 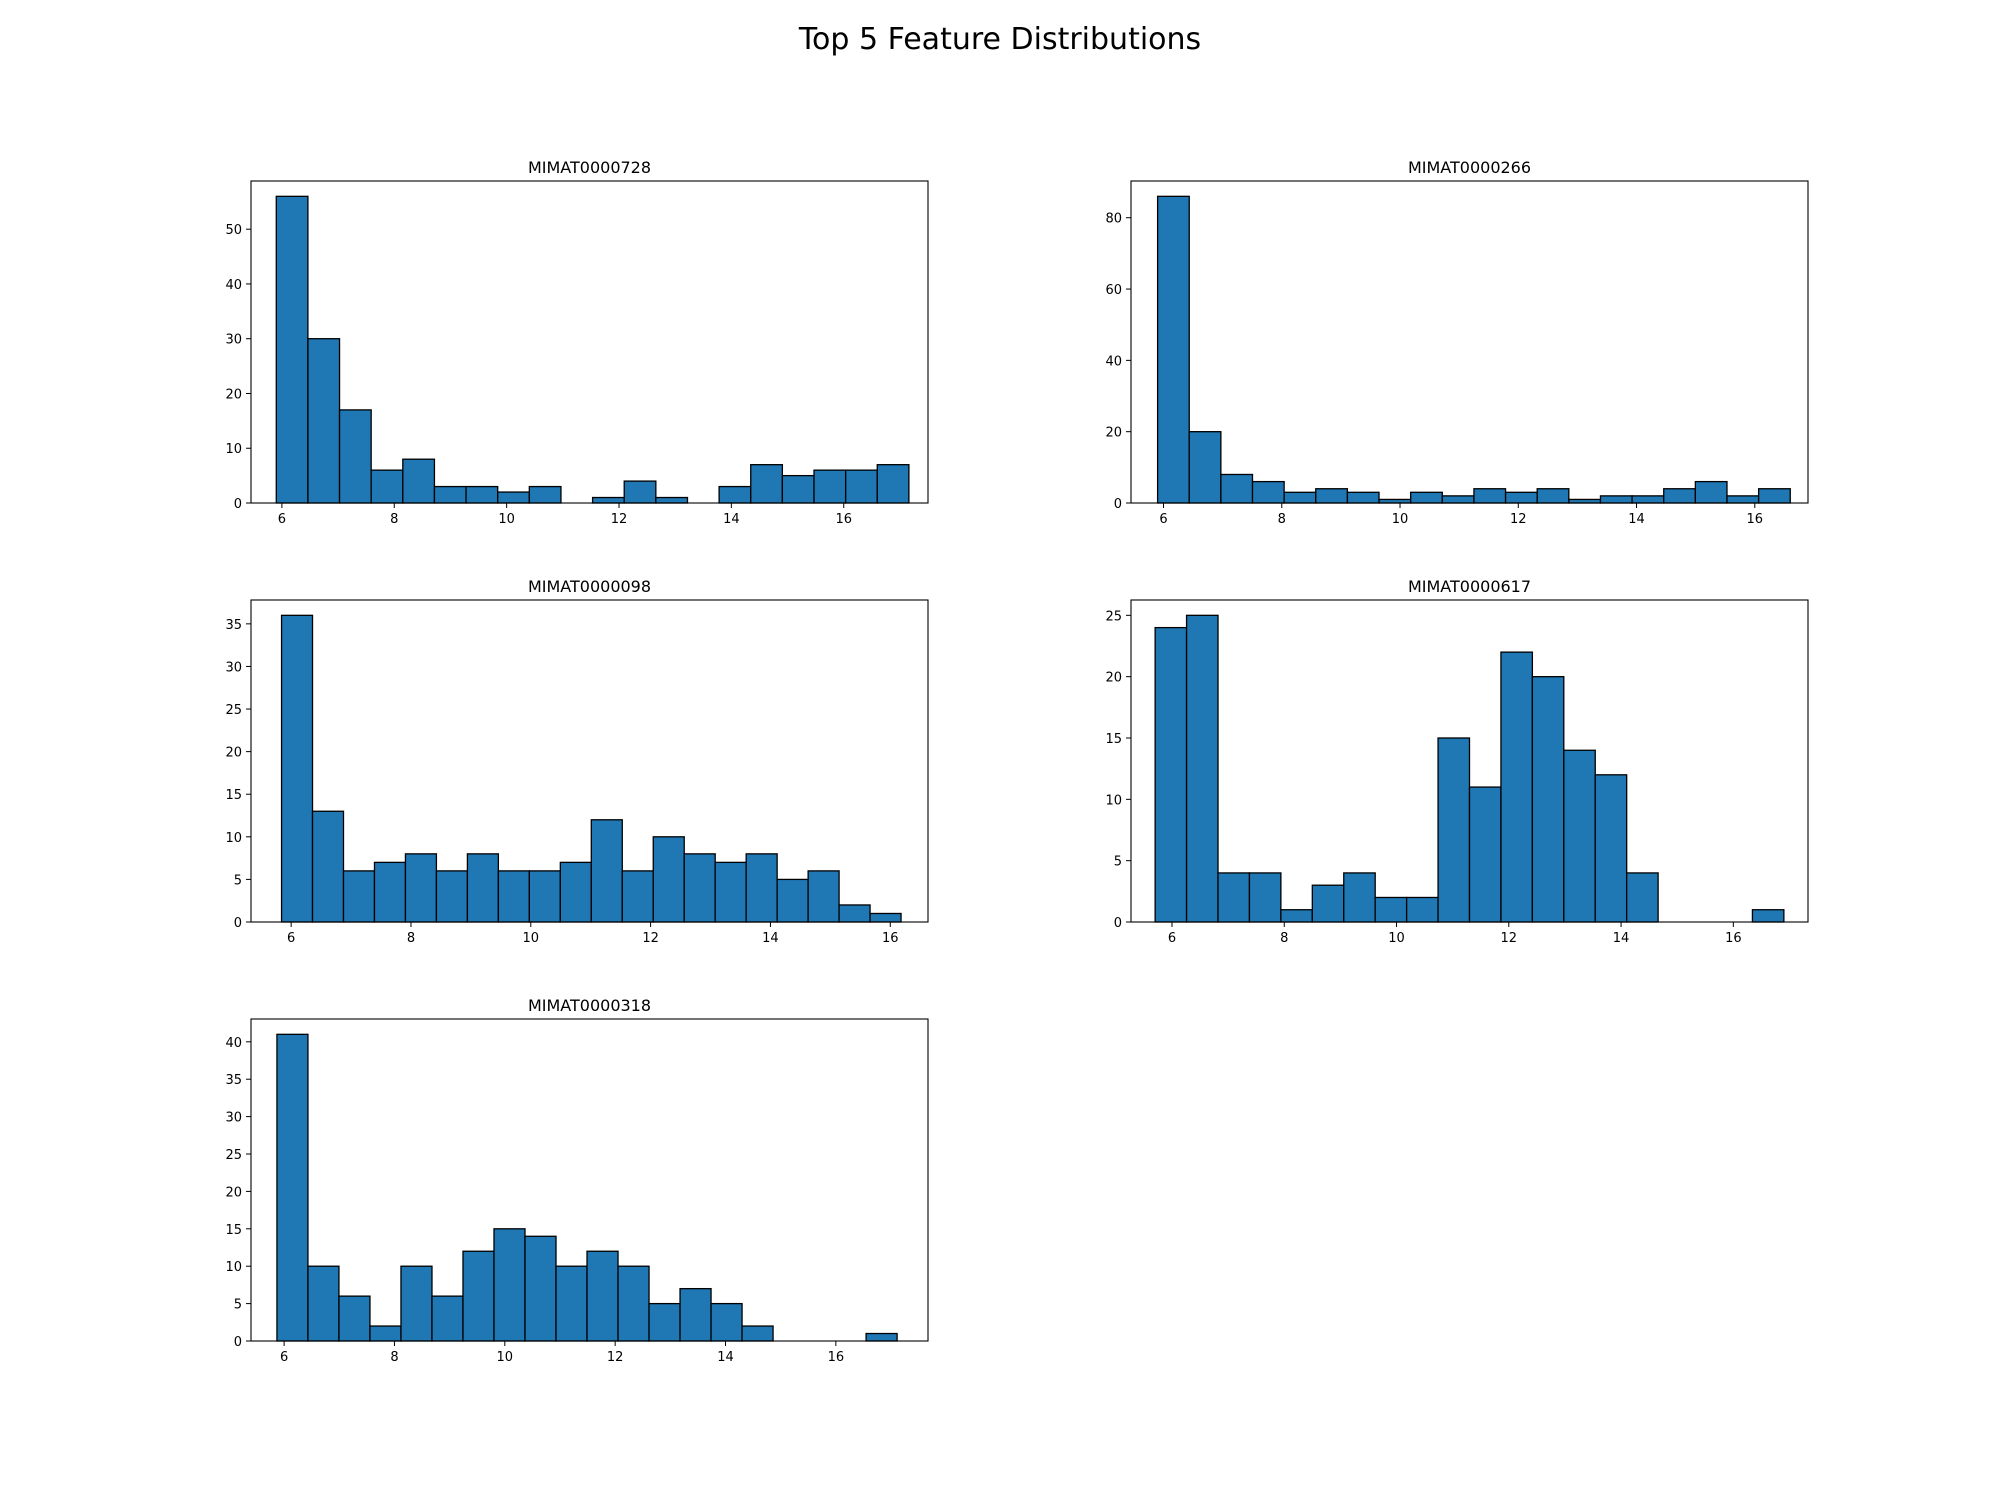 What do you see at coordinates (577, 342) in the screenshot?
I see `subplot-1: 6 8 10 12 14 16 0 10 20 30 40 50 MIMAT0000728` at bounding box center [577, 342].